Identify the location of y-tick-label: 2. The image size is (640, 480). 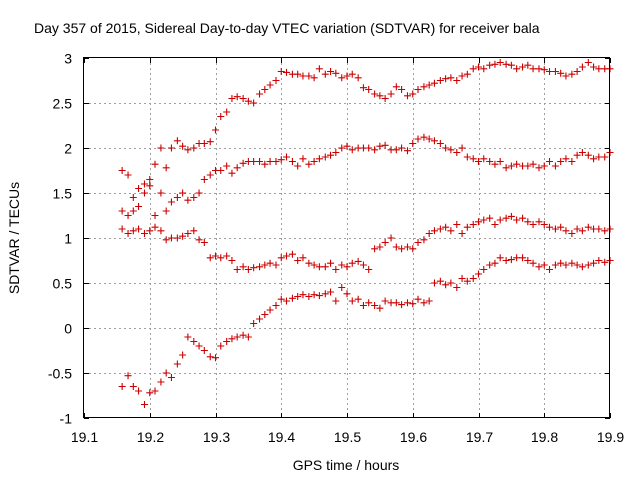
(68, 149).